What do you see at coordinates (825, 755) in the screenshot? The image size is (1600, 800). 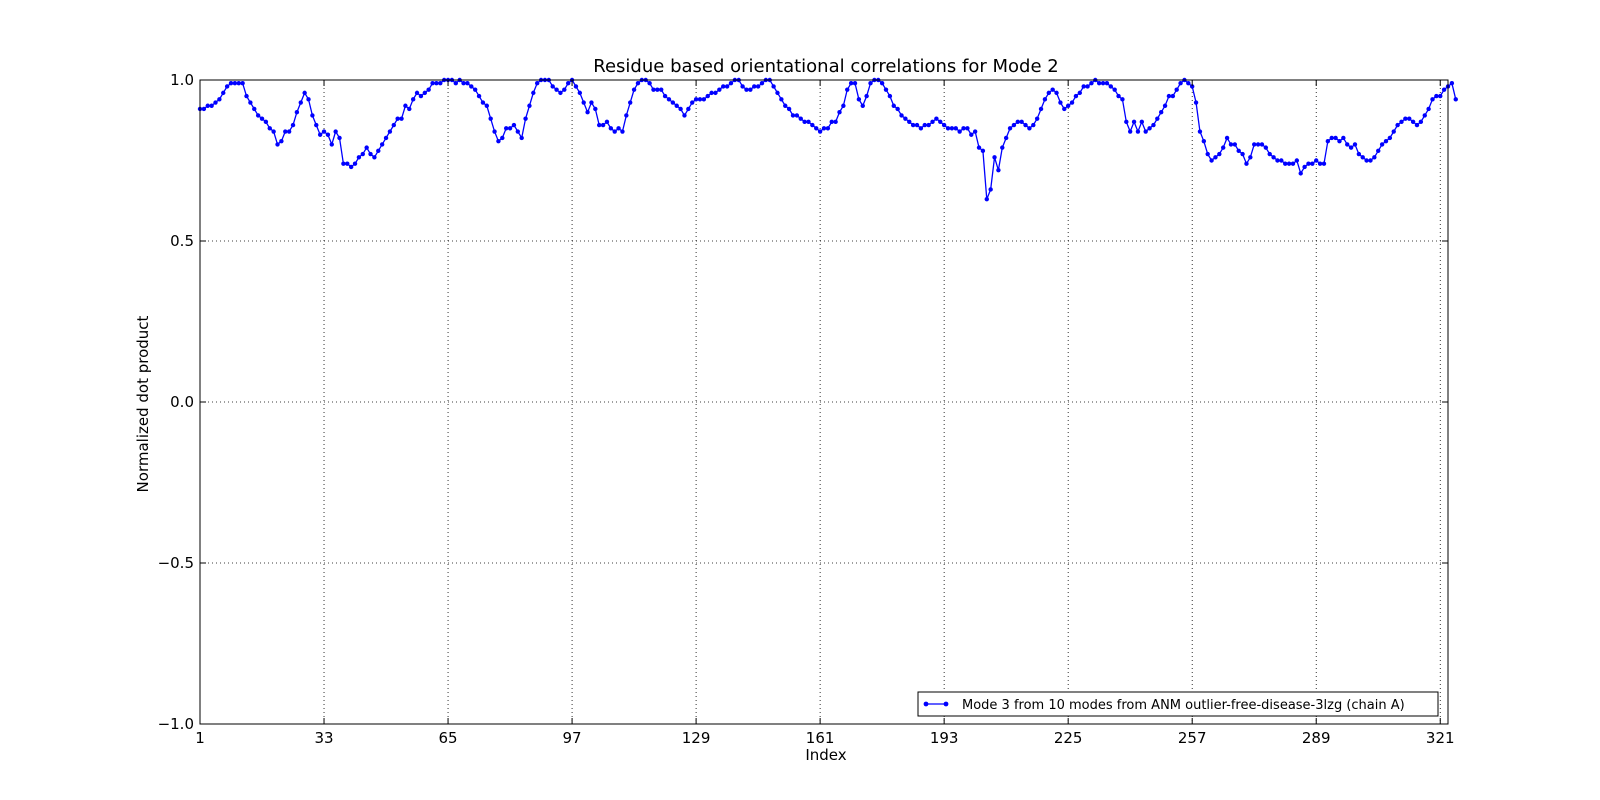 I see `x-axis-label: Index` at bounding box center [825, 755].